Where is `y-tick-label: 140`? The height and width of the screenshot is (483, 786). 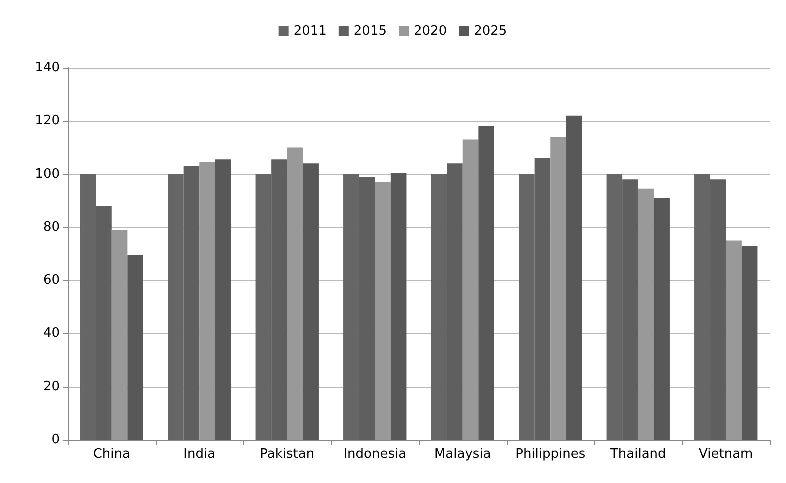 y-tick-label: 140 is located at coordinates (47, 68).